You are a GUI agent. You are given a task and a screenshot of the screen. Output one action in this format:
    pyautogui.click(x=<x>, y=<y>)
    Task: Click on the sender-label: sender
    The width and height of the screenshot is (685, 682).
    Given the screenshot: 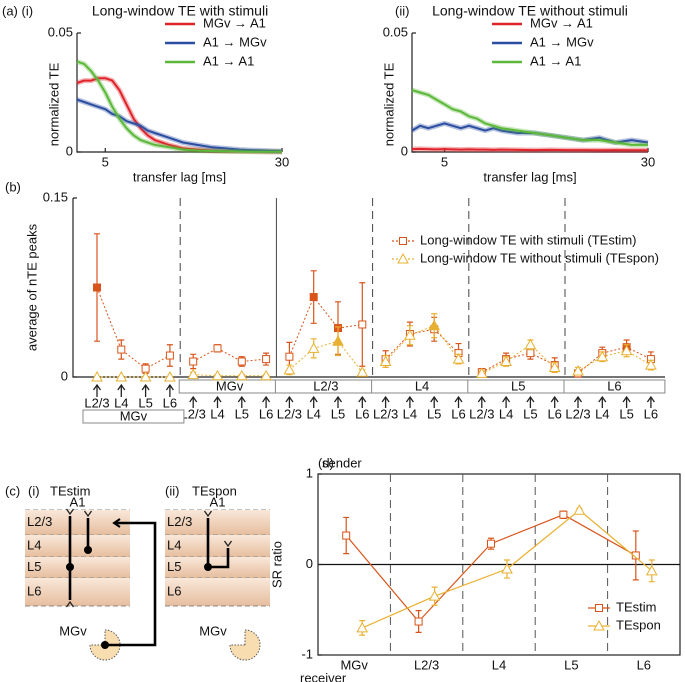 What is the action you would take?
    pyautogui.click(x=342, y=462)
    